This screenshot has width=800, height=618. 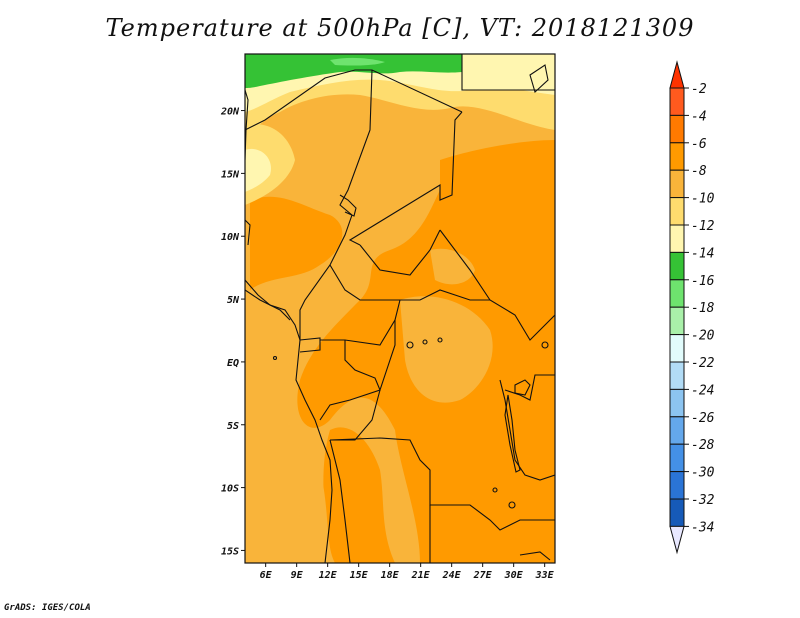 What do you see at coordinates (703, 473) in the screenshot?
I see `colorbar-label: -30` at bounding box center [703, 473].